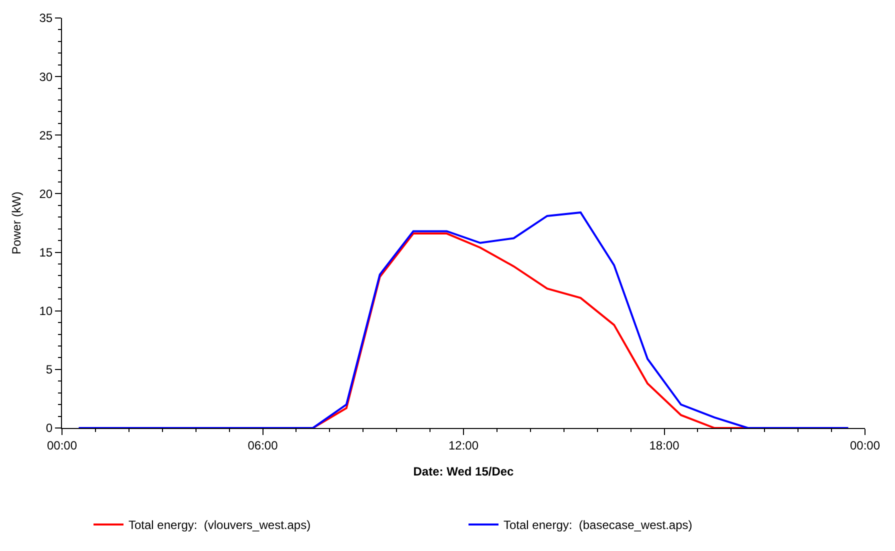 This screenshot has height=551, width=895. What do you see at coordinates (46, 311) in the screenshot?
I see `y-tick-label: 10` at bounding box center [46, 311].